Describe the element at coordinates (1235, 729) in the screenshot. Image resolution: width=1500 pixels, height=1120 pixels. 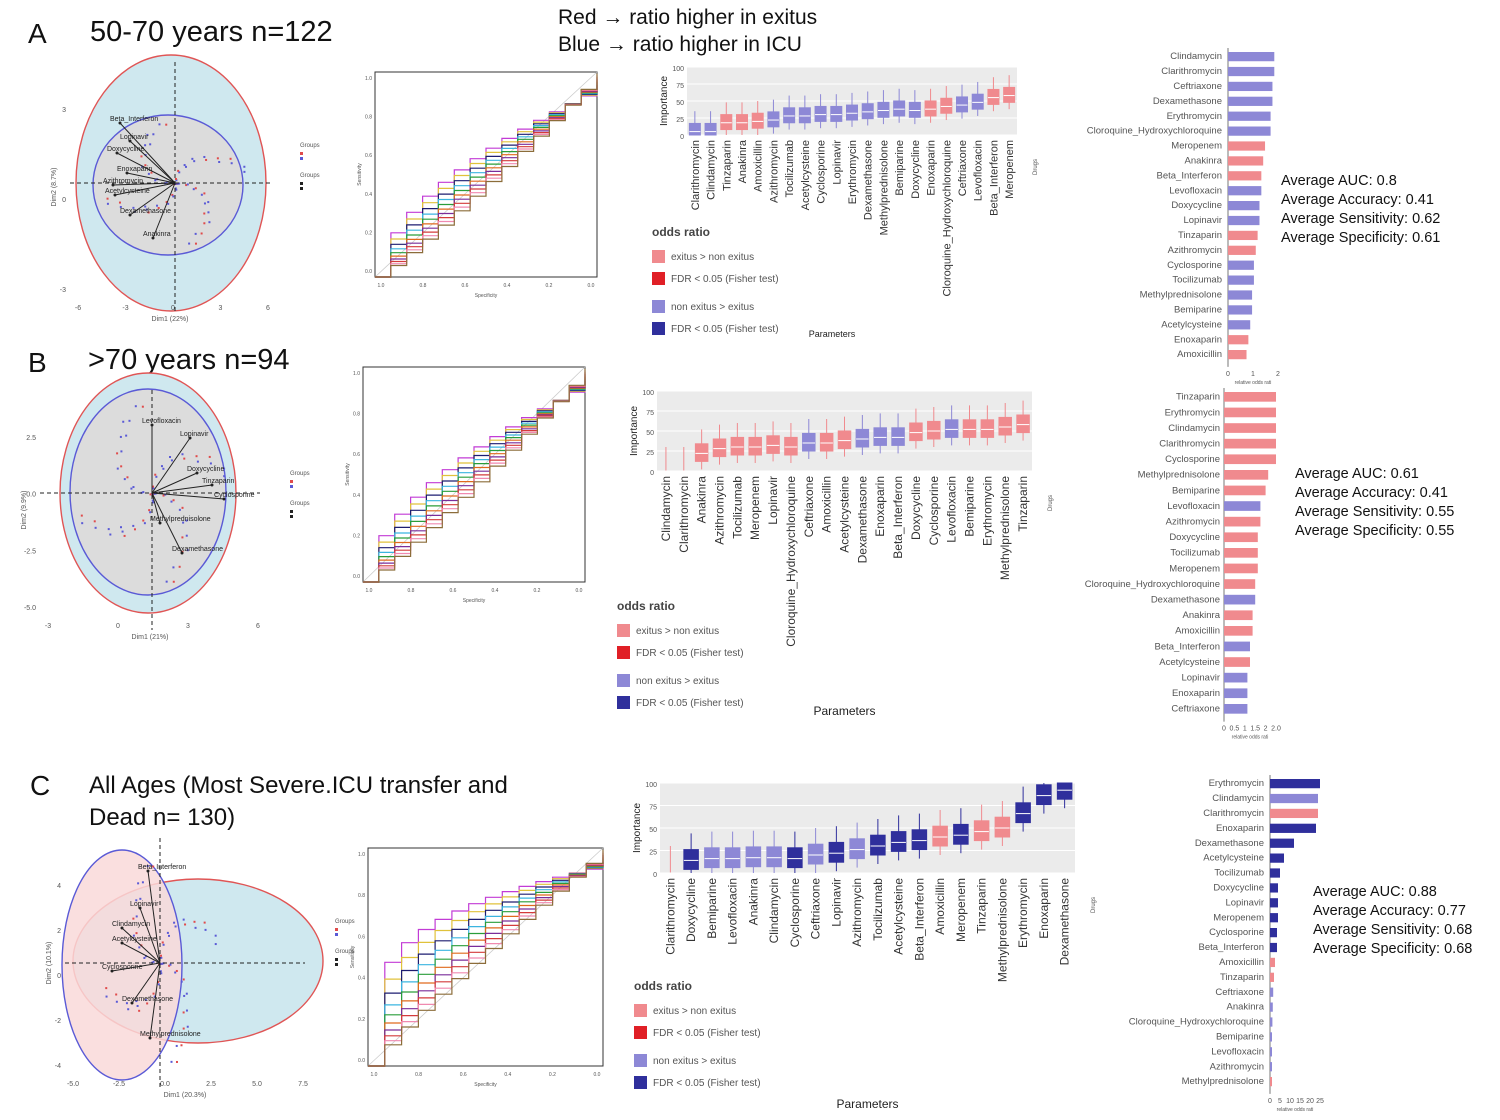
I see `x-tick-label: 0.5` at that location.